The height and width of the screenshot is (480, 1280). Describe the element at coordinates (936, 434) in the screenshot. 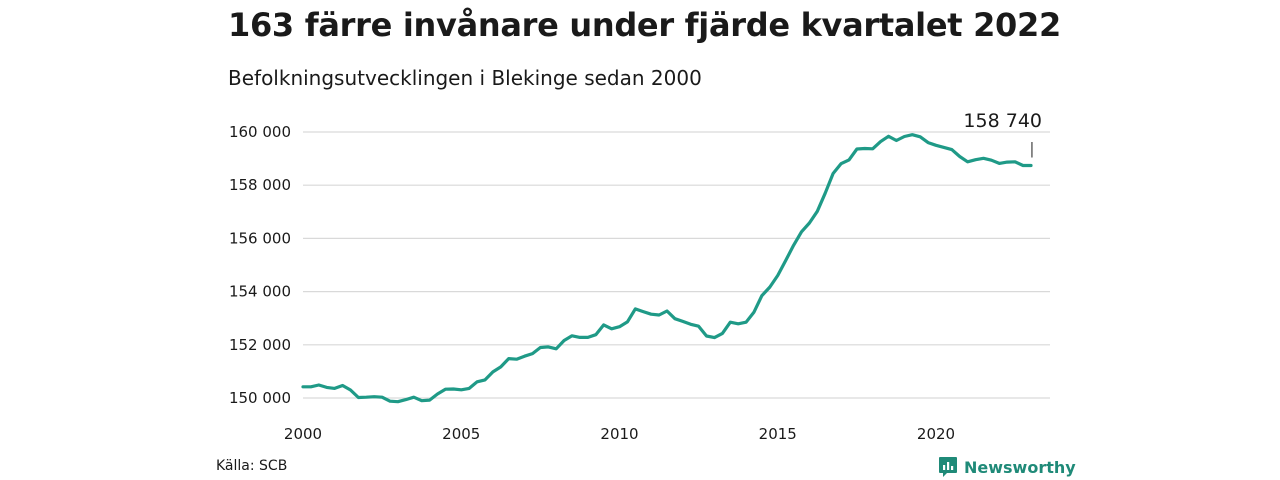

I see `x-tick-label: 2020` at that location.